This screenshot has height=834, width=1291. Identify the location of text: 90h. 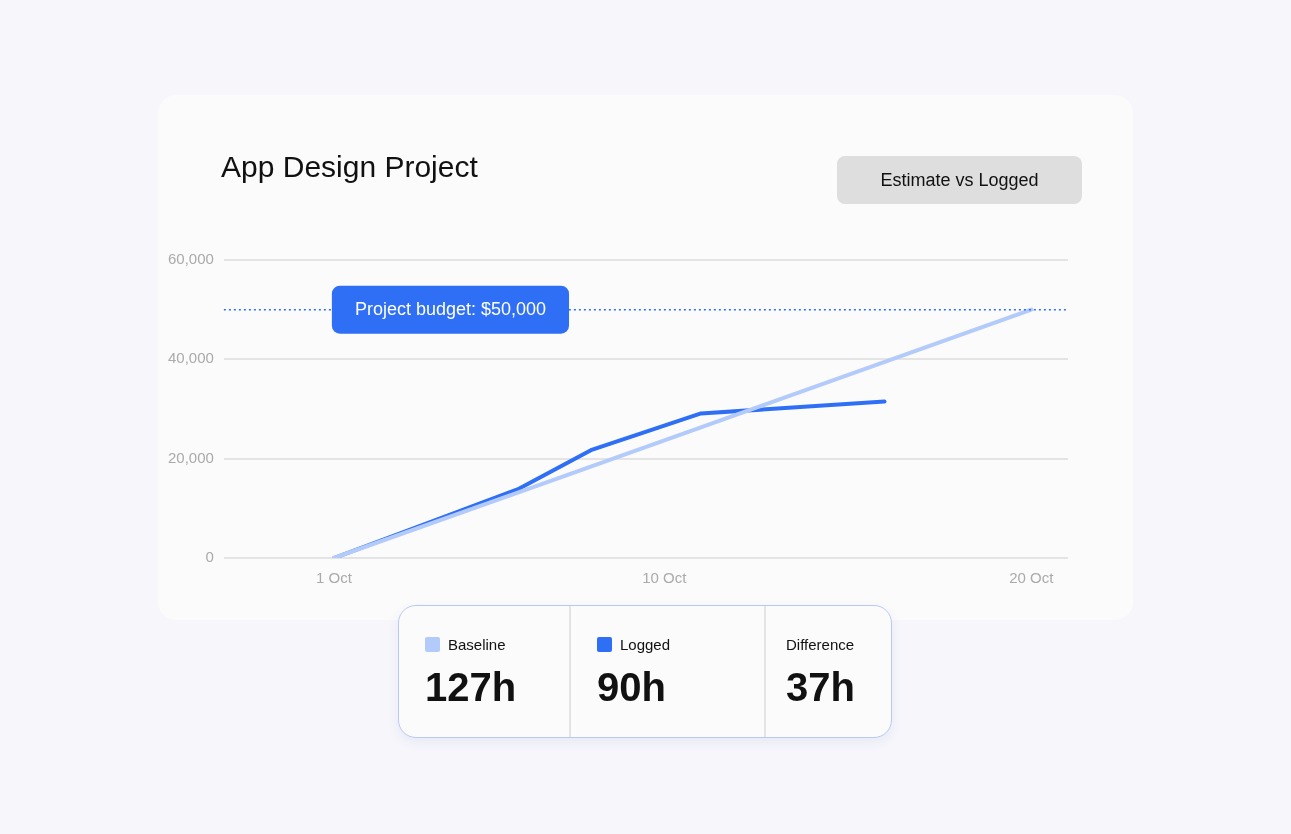
(632, 687).